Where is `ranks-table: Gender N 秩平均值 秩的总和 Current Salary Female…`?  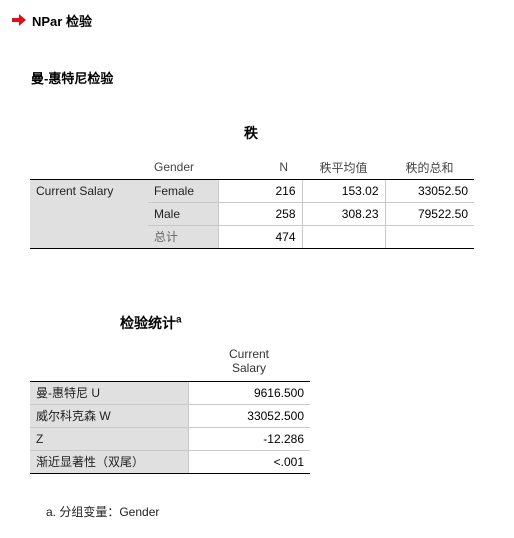
ranks-table: Gender N 秩平均值 秩的总和 Current Salary Female… is located at coordinates (252, 202).